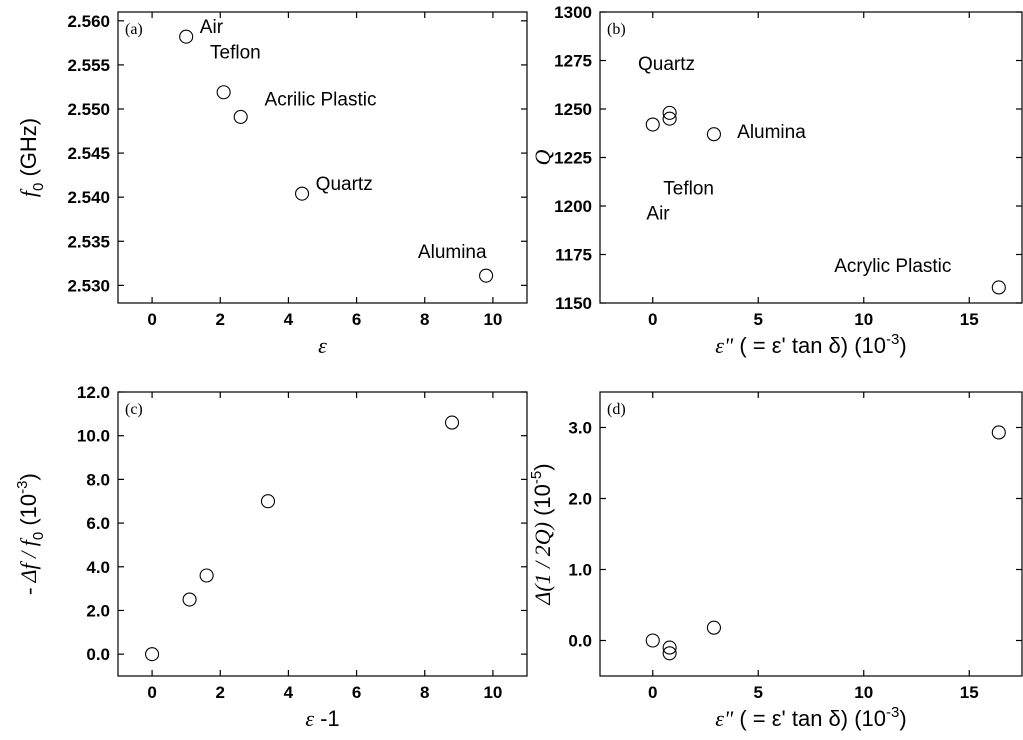 The width and height of the screenshot is (1023, 740). Describe the element at coordinates (321, 99) in the screenshot. I see `point-annotation: Acrilic Plastic` at that location.